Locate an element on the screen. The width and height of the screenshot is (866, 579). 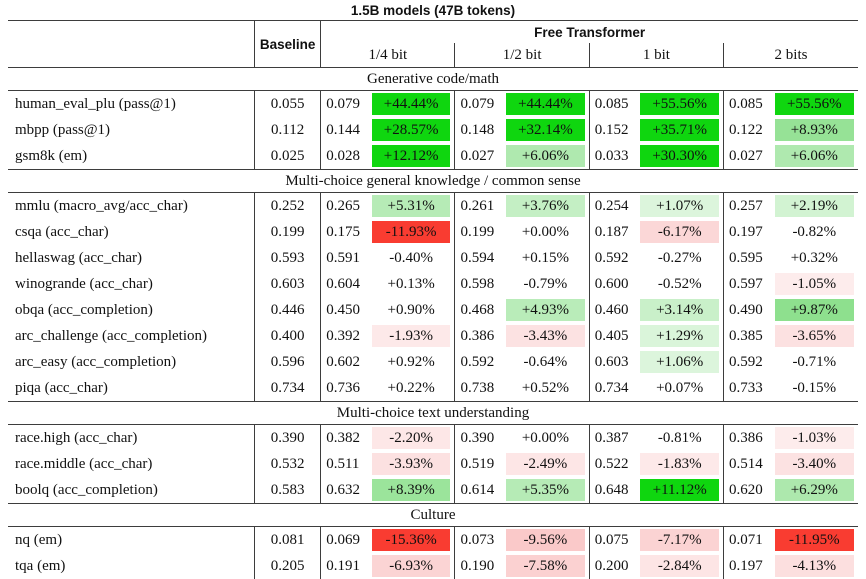
percent-change-cell: +5.31% is located at coordinates (411, 205).